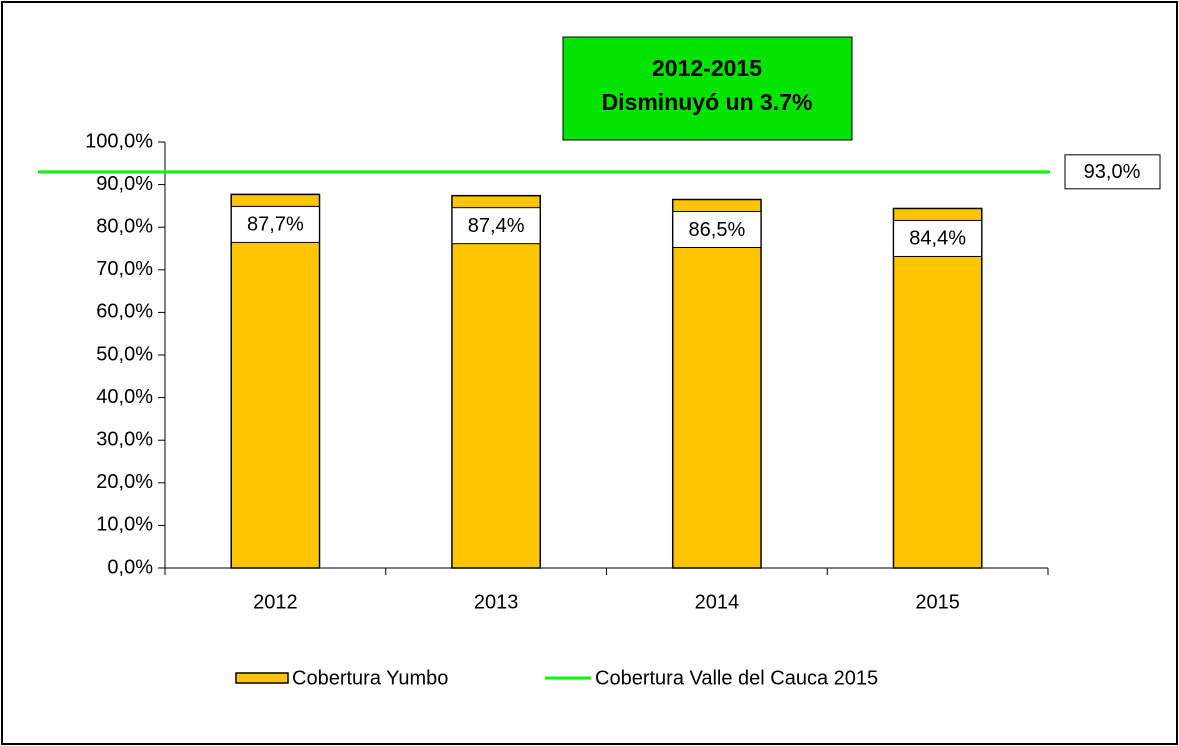 This screenshot has height=746, width=1179. I want to click on y-tick-label: 40,0%, so click(124, 397).